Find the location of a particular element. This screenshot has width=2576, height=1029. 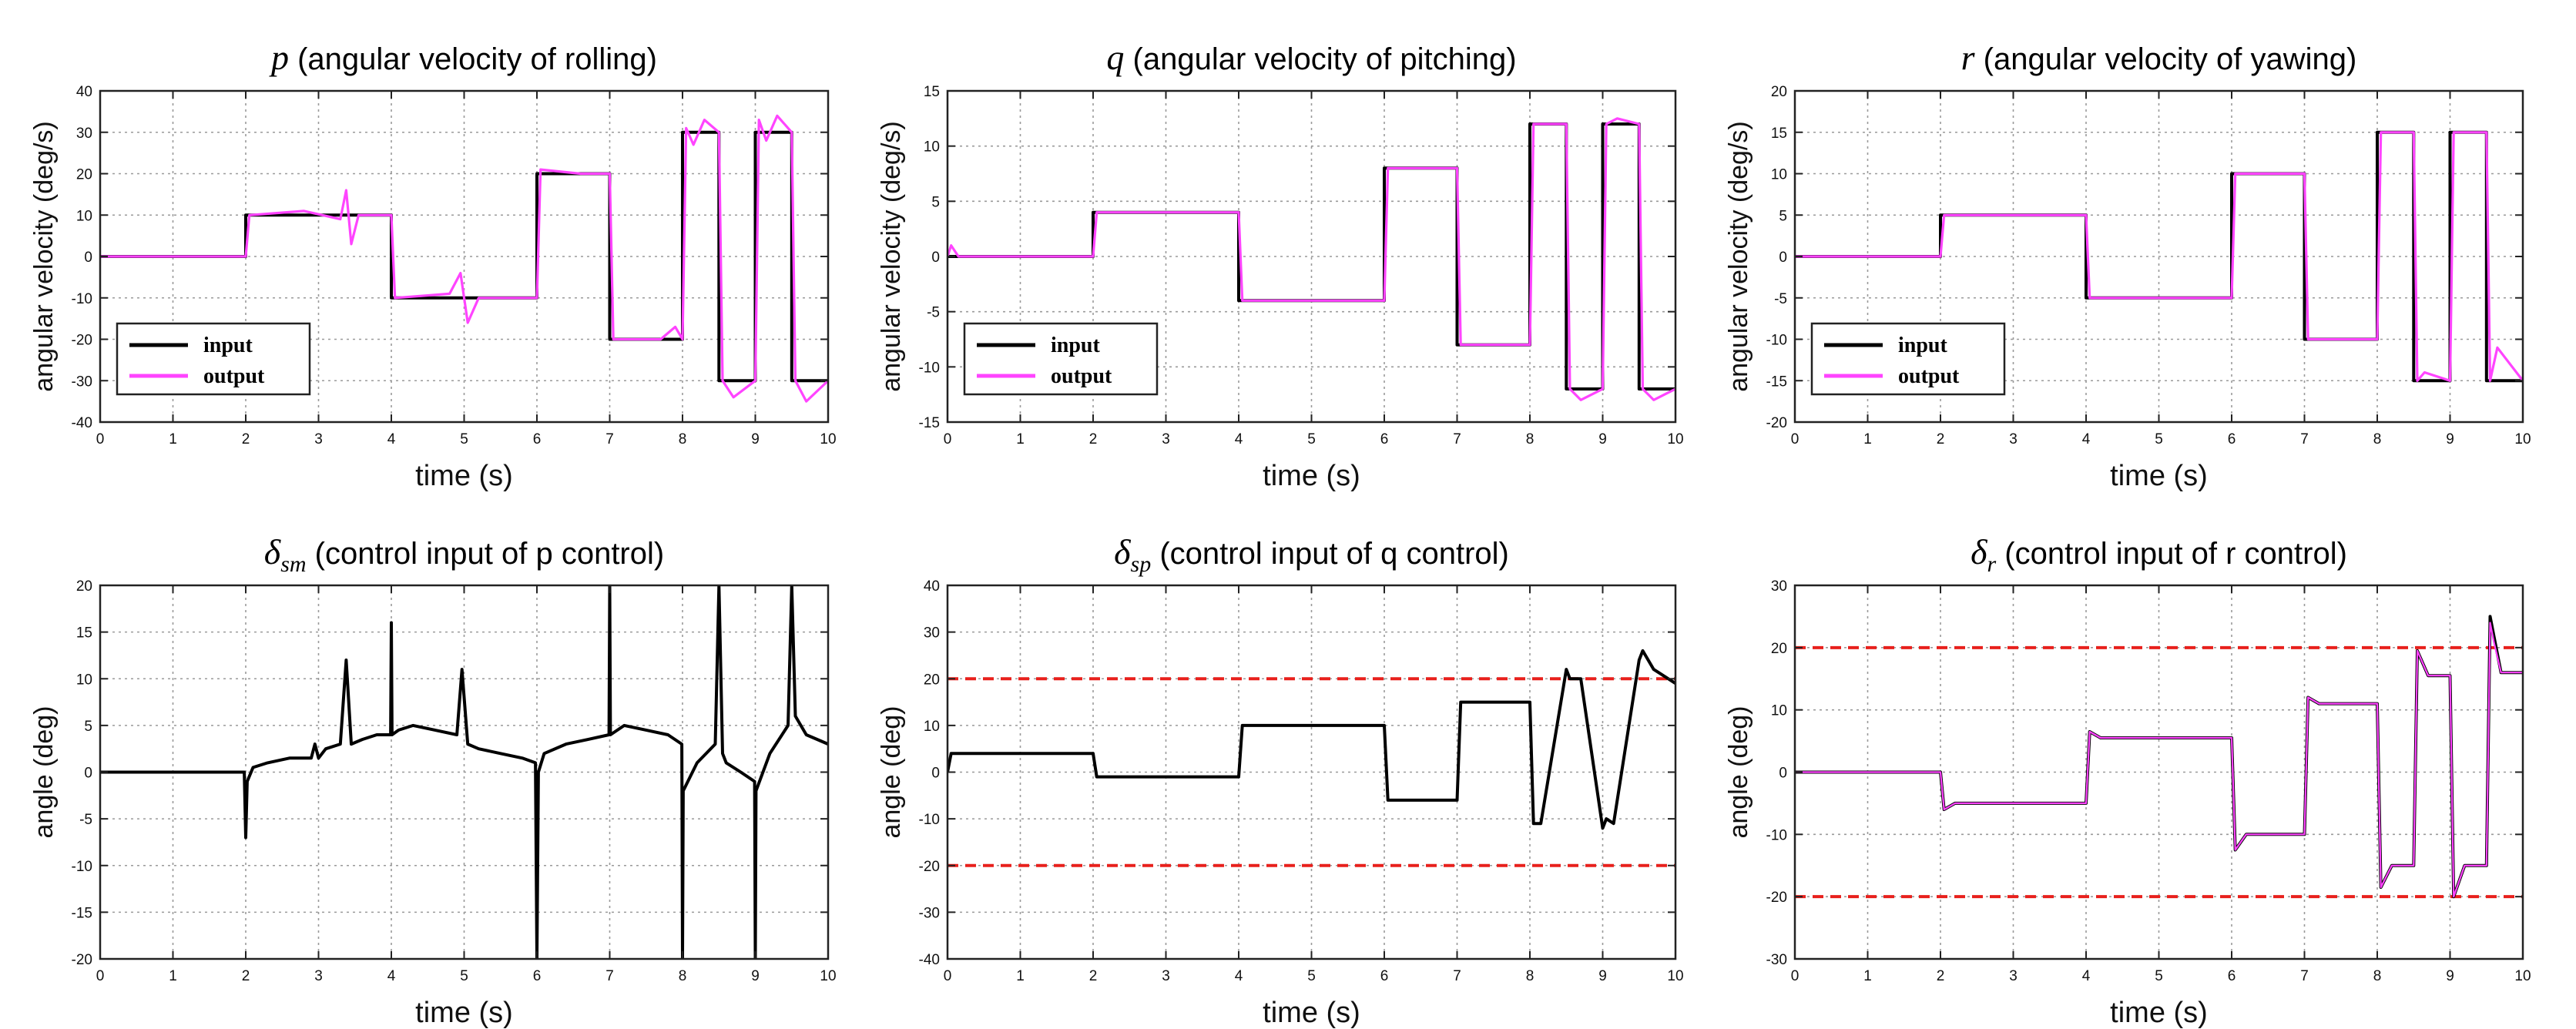

grid-q is located at coordinates (1311, 257).